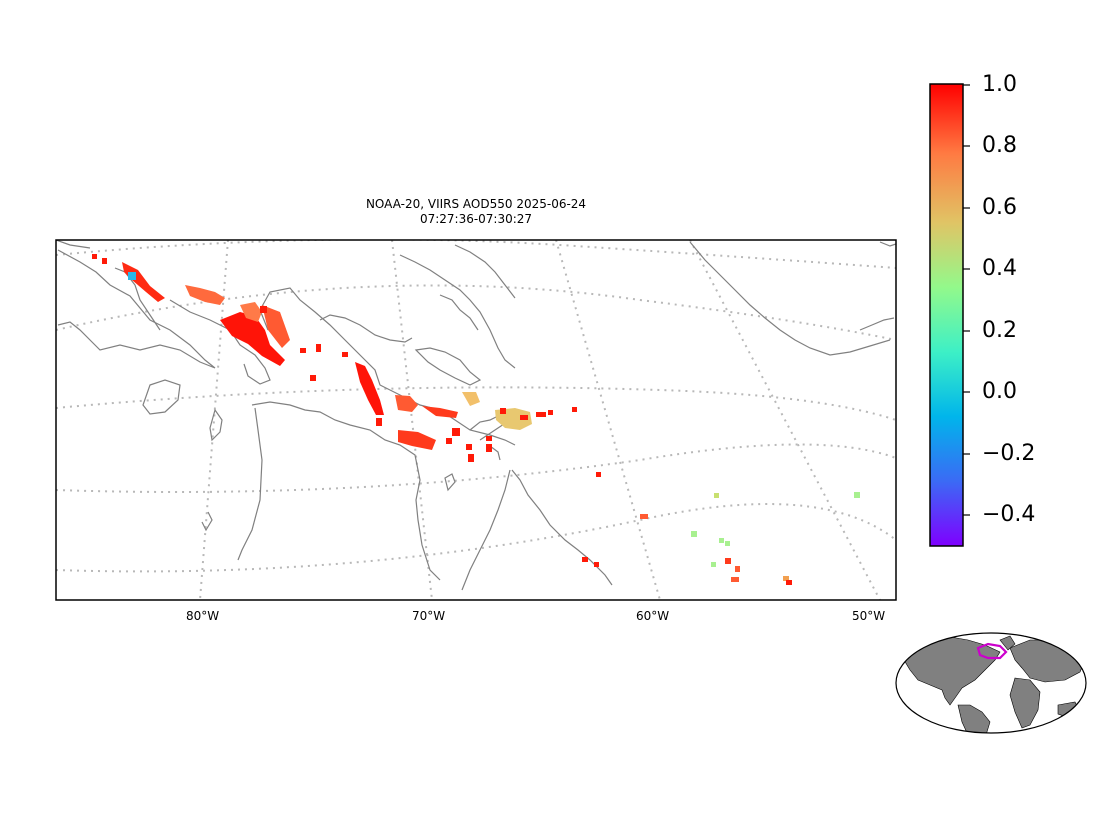 The image size is (1120, 840). Describe the element at coordinates (999, 145) in the screenshot. I see `colorbar-label: 0.8` at that location.